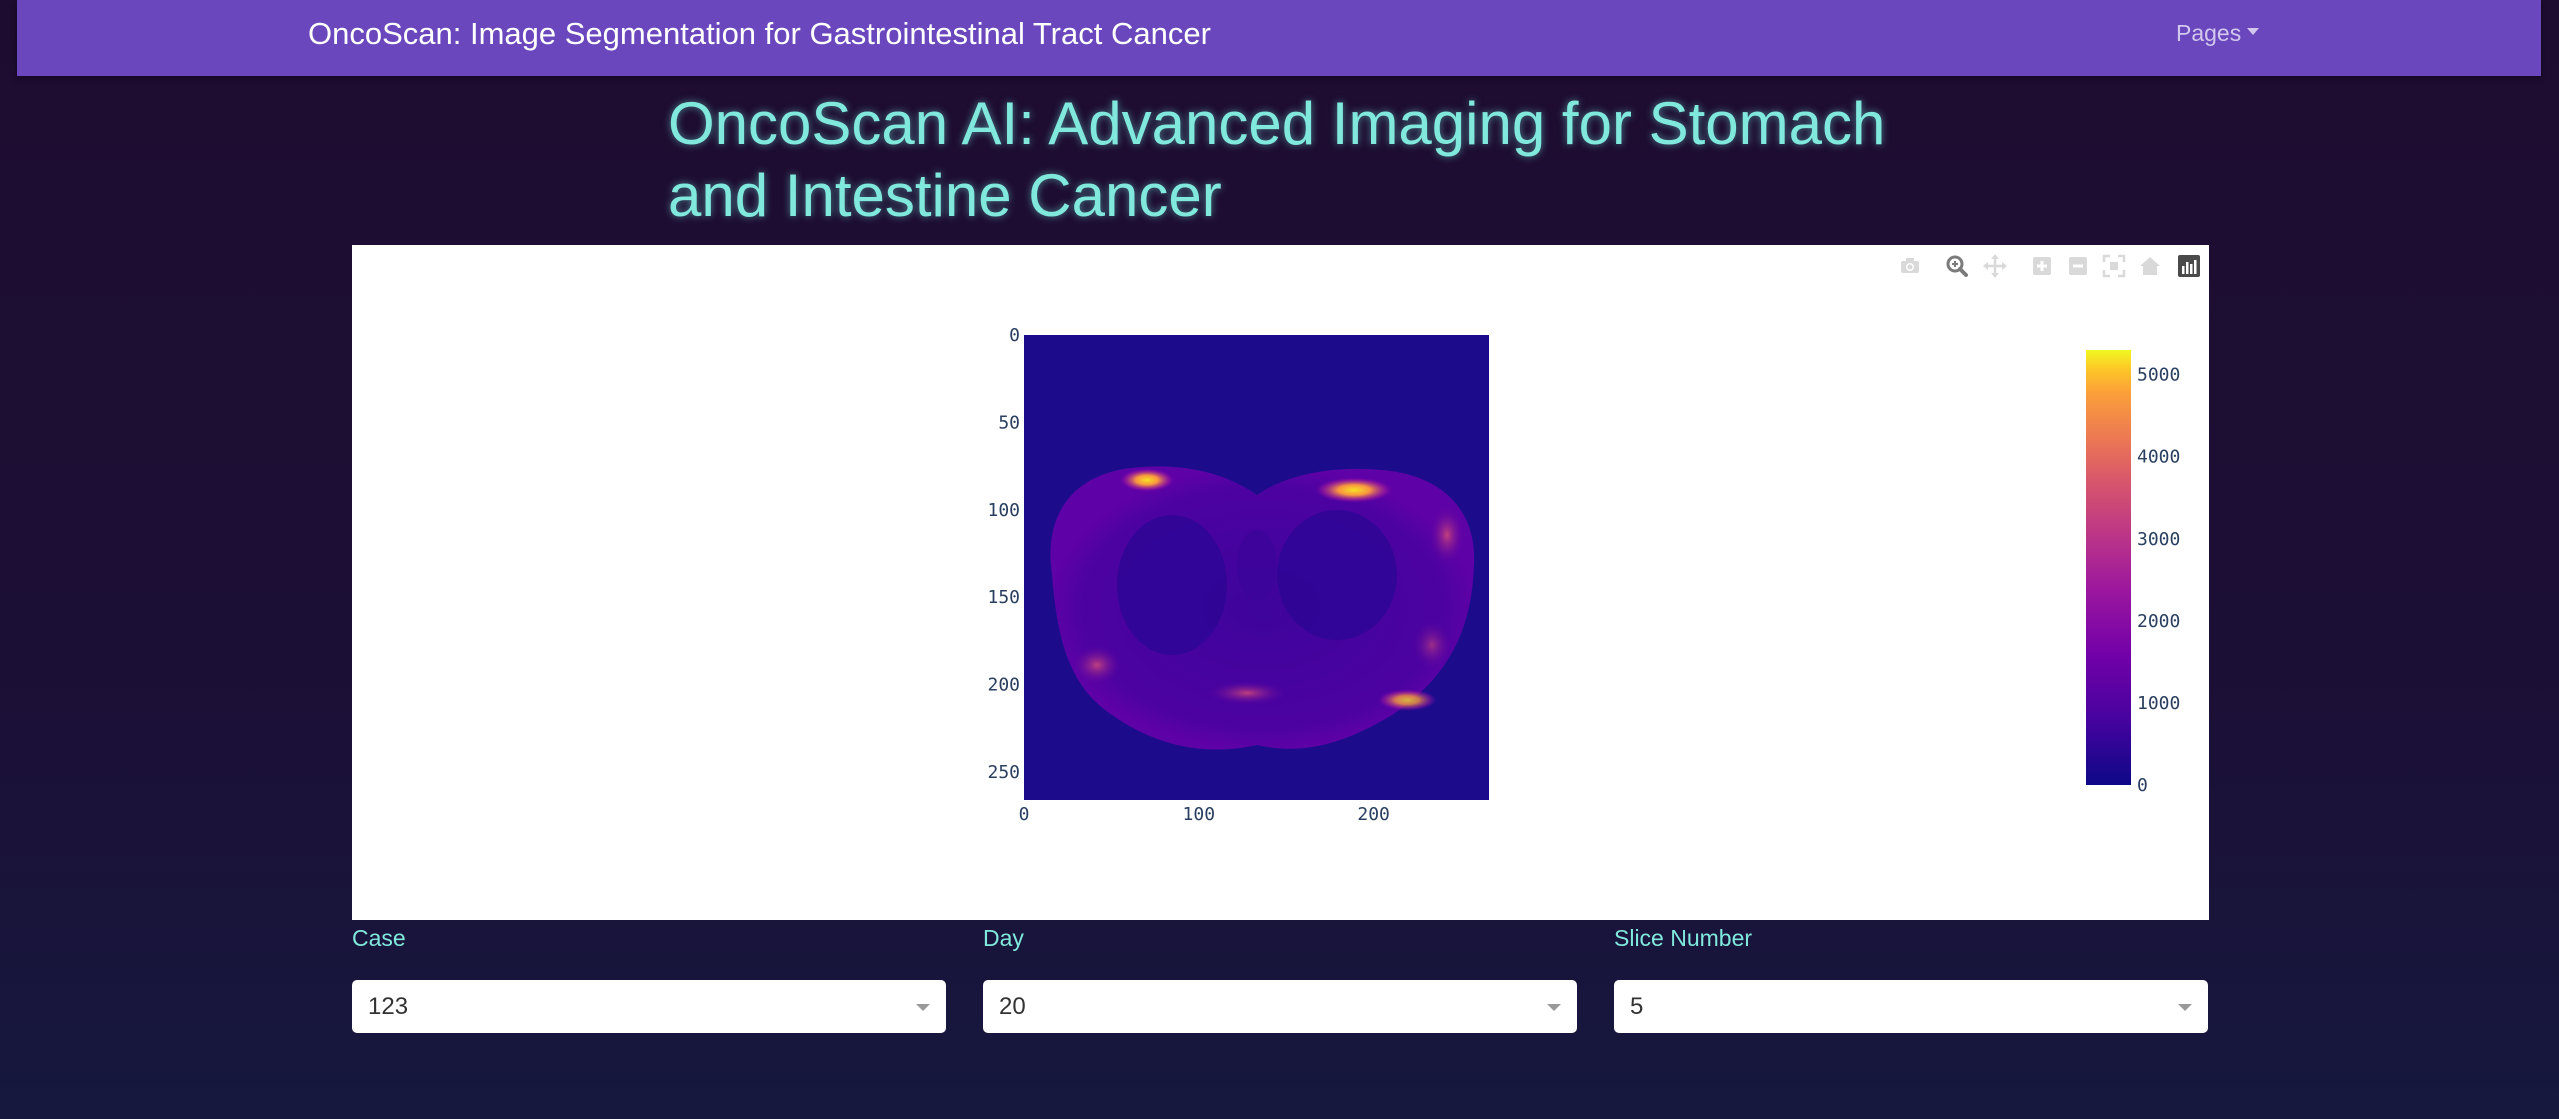 This screenshot has height=1119, width=2559. I want to click on camera-icon, so click(1910, 266).